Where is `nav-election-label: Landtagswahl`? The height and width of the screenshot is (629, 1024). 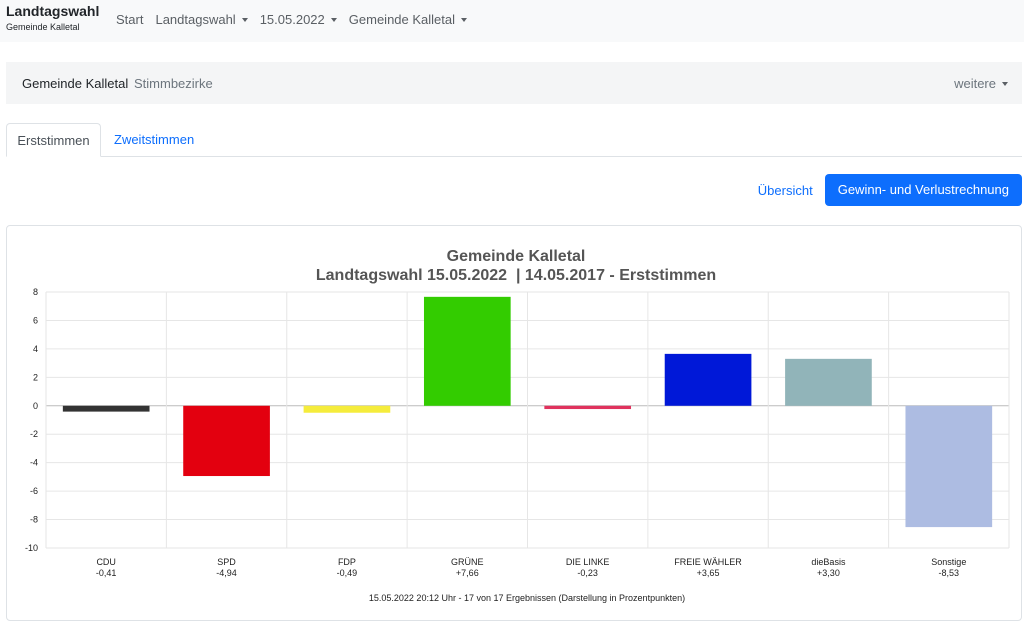 nav-election-label: Landtagswahl is located at coordinates (195, 19).